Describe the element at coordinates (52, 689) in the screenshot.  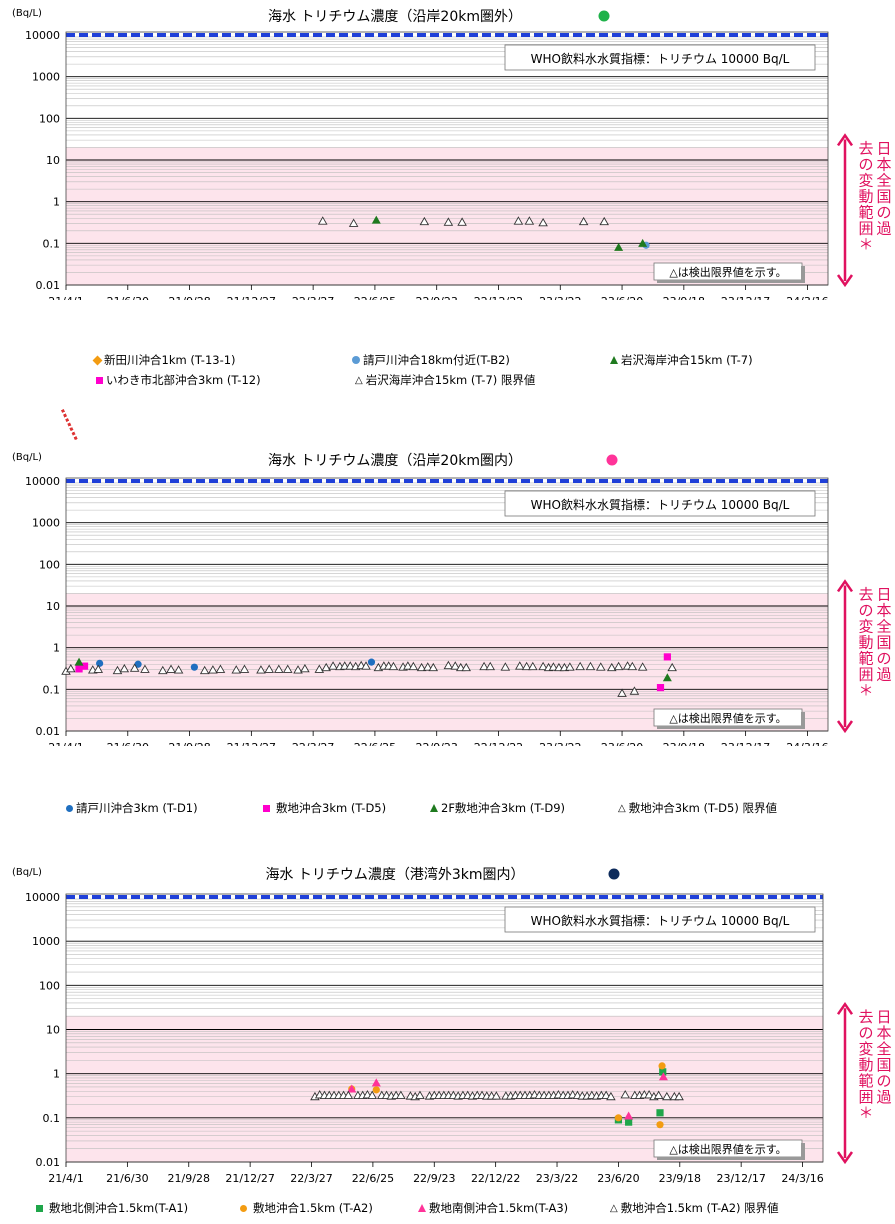
I see `y-tick-label: 0.1` at that location.